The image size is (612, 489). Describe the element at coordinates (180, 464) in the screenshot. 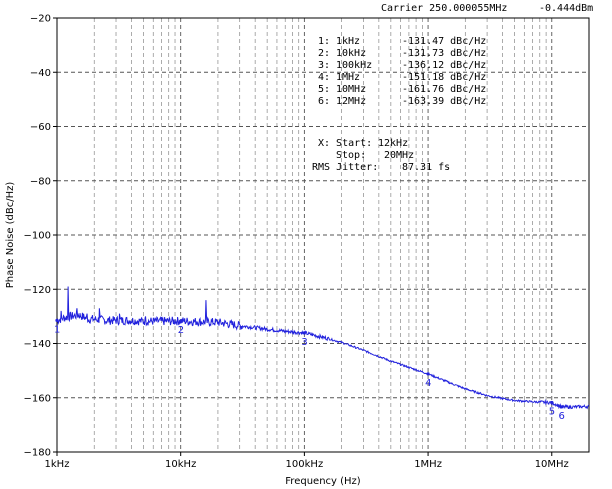

I see `x-tick-label: 10kHz` at that location.